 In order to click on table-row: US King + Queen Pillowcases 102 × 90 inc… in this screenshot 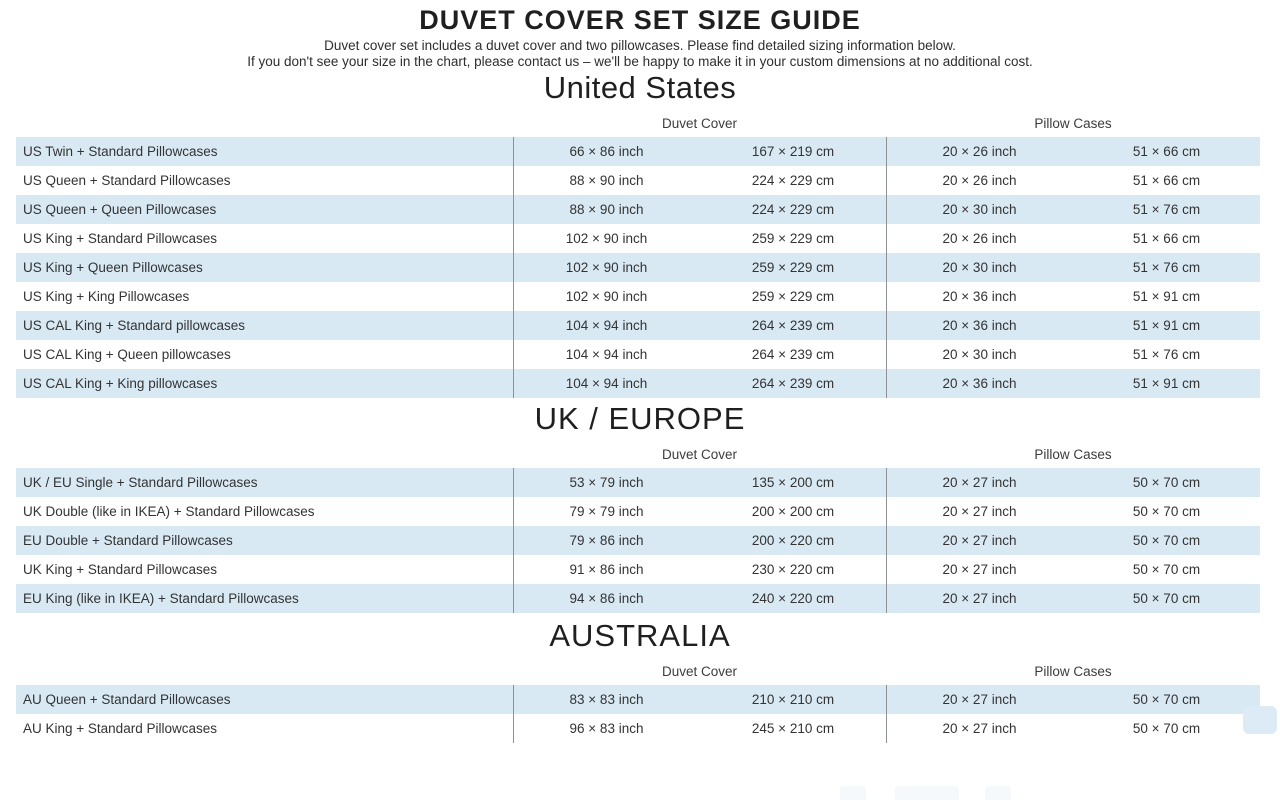, I will do `click(638, 267)`.